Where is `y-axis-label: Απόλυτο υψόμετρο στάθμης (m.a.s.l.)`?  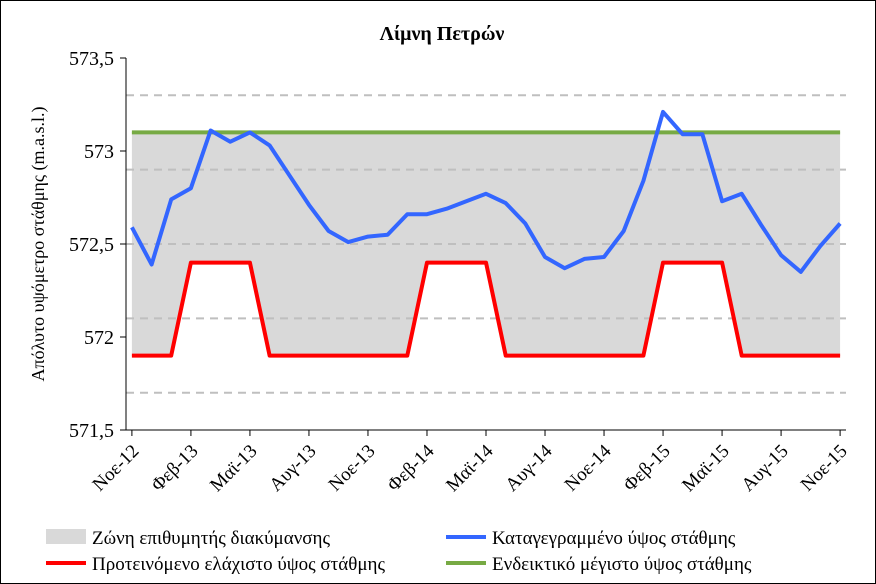
y-axis-label: Απόλυτο υψόμετρο στάθμης (m.a.s.l.) is located at coordinates (38, 244).